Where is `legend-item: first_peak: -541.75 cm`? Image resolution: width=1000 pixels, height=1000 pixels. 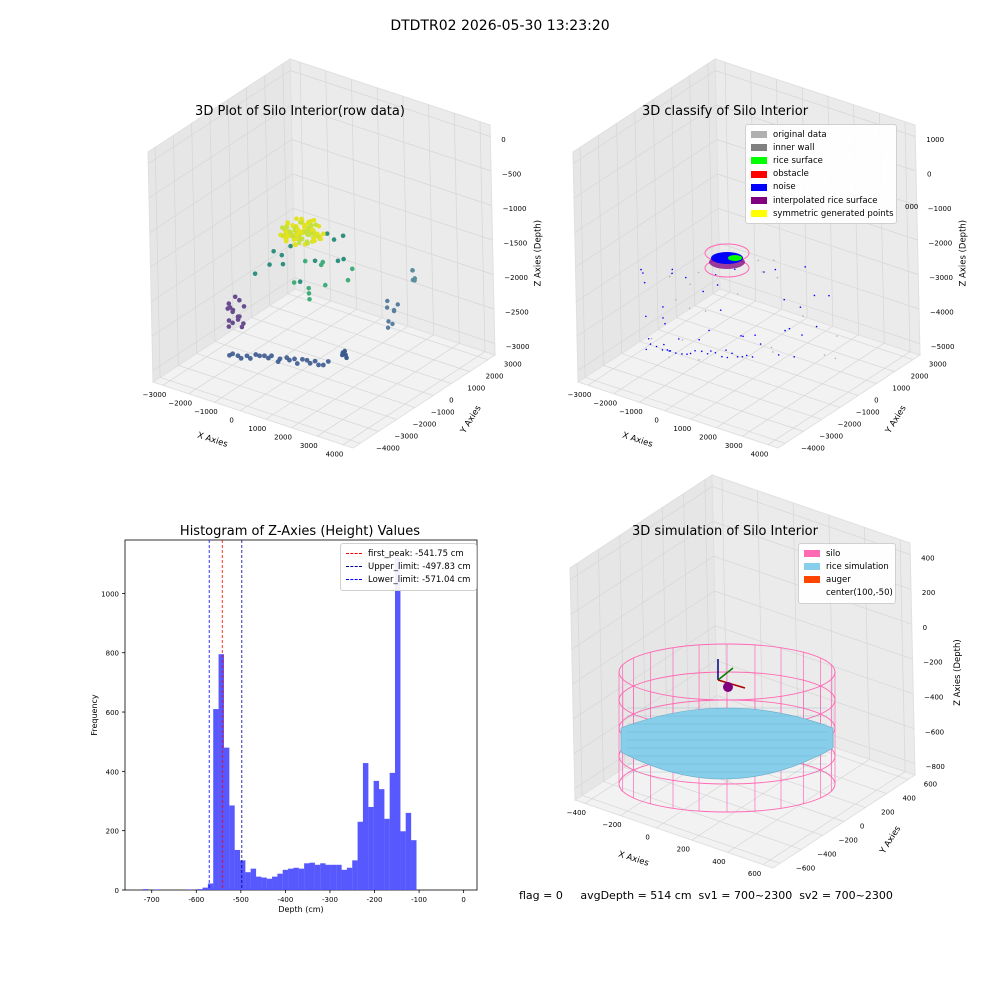 legend-item: first_peak: -541.75 cm is located at coordinates (408, 553).